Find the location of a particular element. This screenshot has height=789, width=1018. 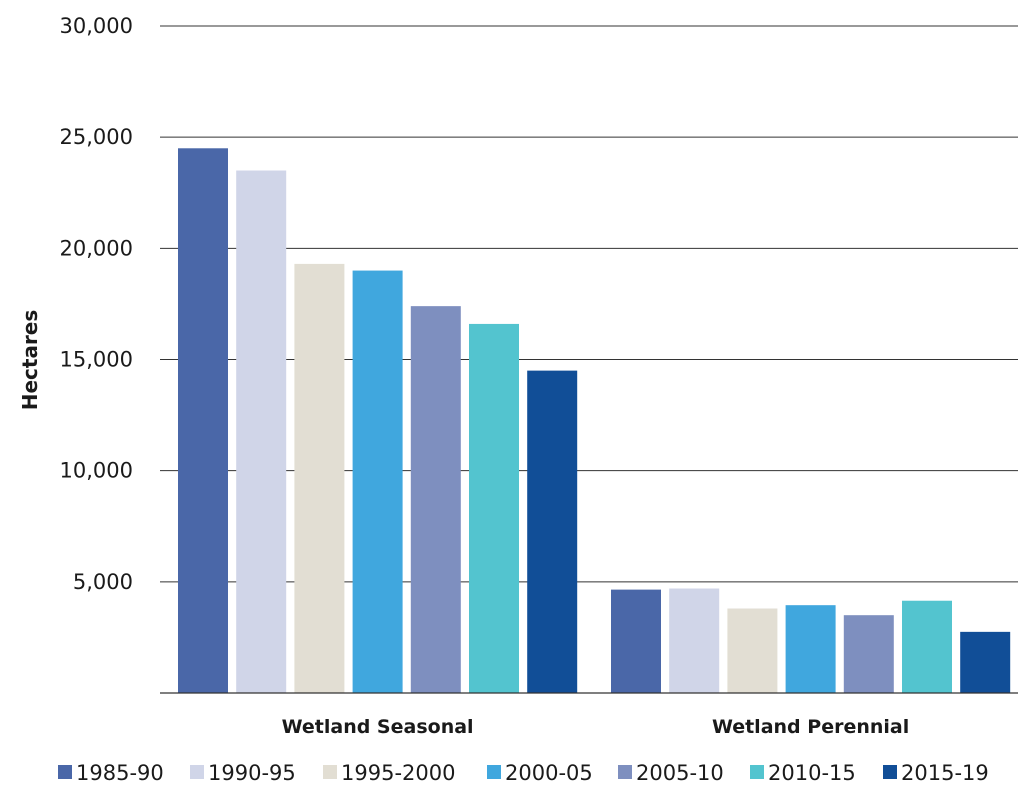

bar-2015-19-wetland-seasonal is located at coordinates (552, 531).